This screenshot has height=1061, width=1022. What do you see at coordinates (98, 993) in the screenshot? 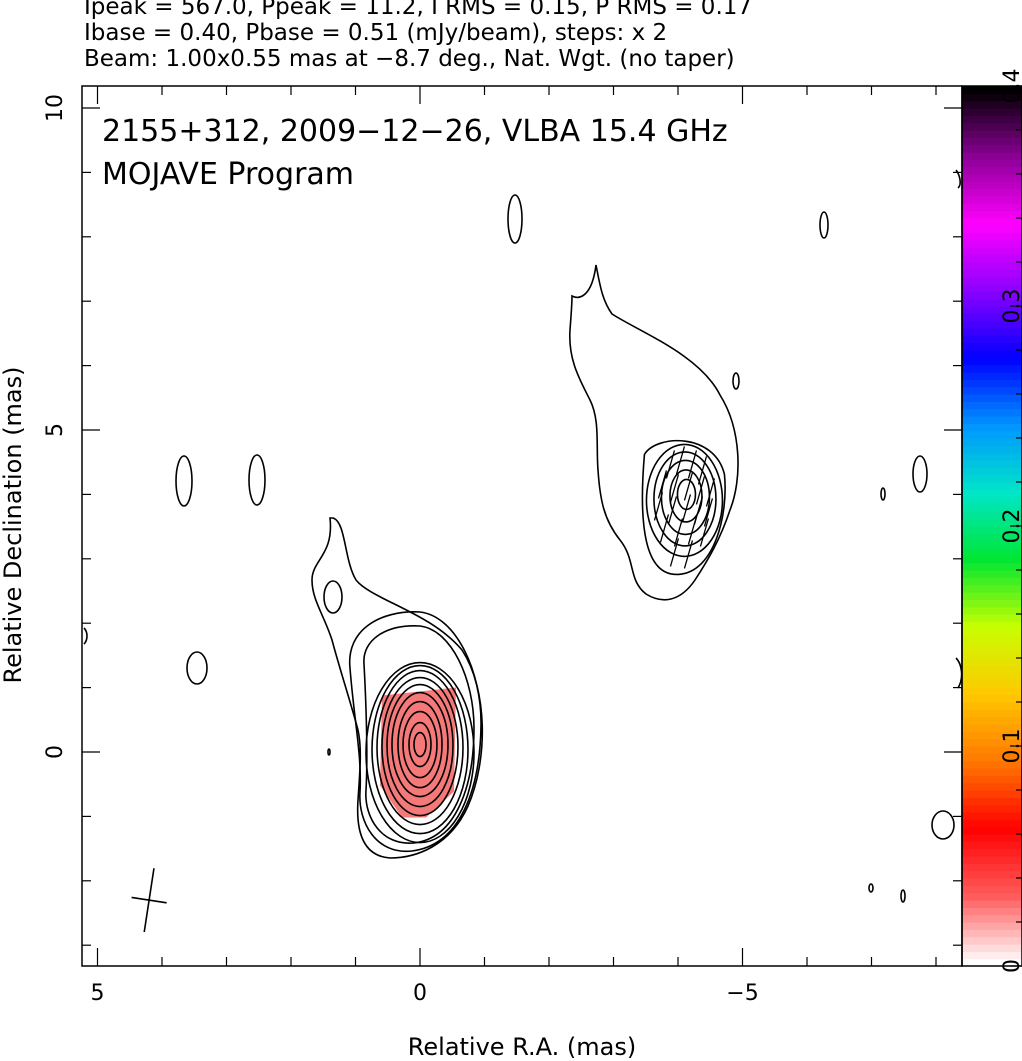
I see `x-tick-label: 5` at bounding box center [98, 993].